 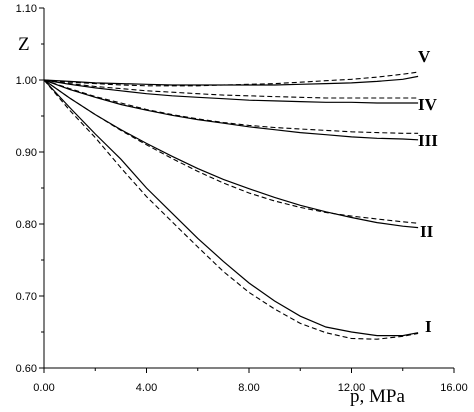 I want to click on series-iv-solid-line, so click(x=231, y=91).